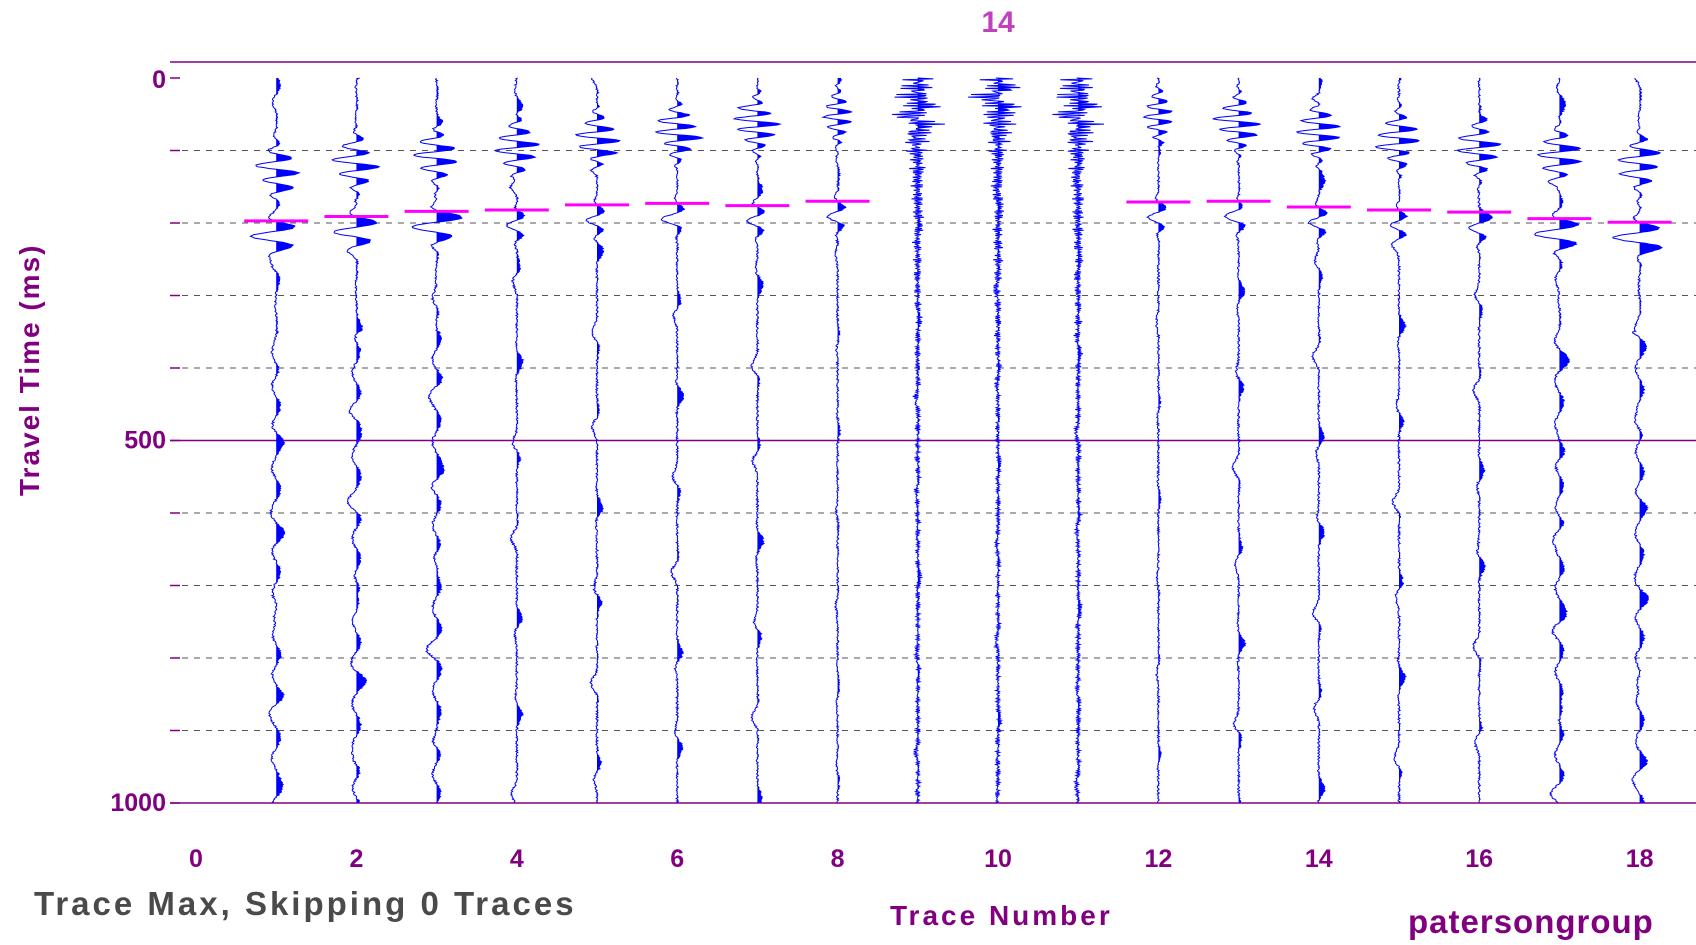 Image resolution: width=1696 pixels, height=945 pixels. Describe the element at coordinates (1479, 859) in the screenshot. I see `x-tick-label: 16` at that location.